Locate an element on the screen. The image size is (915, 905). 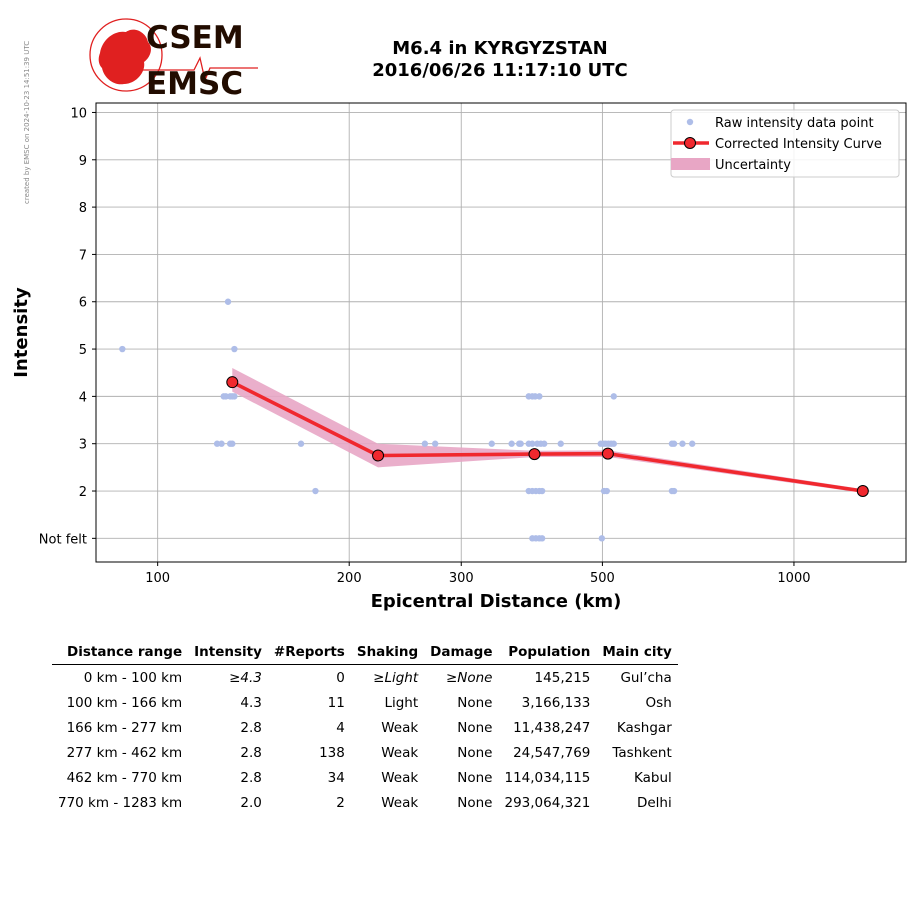
summary-cell: 138 is located at coordinates (332, 752).